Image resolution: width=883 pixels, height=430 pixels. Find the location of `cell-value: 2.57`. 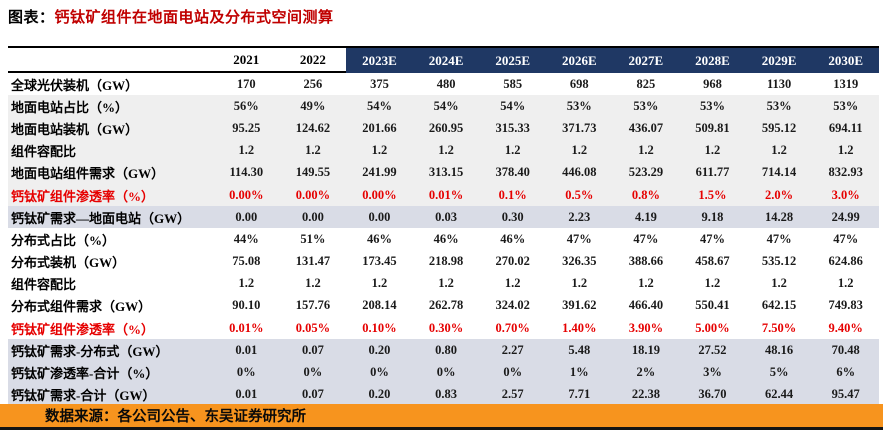

cell-value: 2.57 is located at coordinates (512, 394).